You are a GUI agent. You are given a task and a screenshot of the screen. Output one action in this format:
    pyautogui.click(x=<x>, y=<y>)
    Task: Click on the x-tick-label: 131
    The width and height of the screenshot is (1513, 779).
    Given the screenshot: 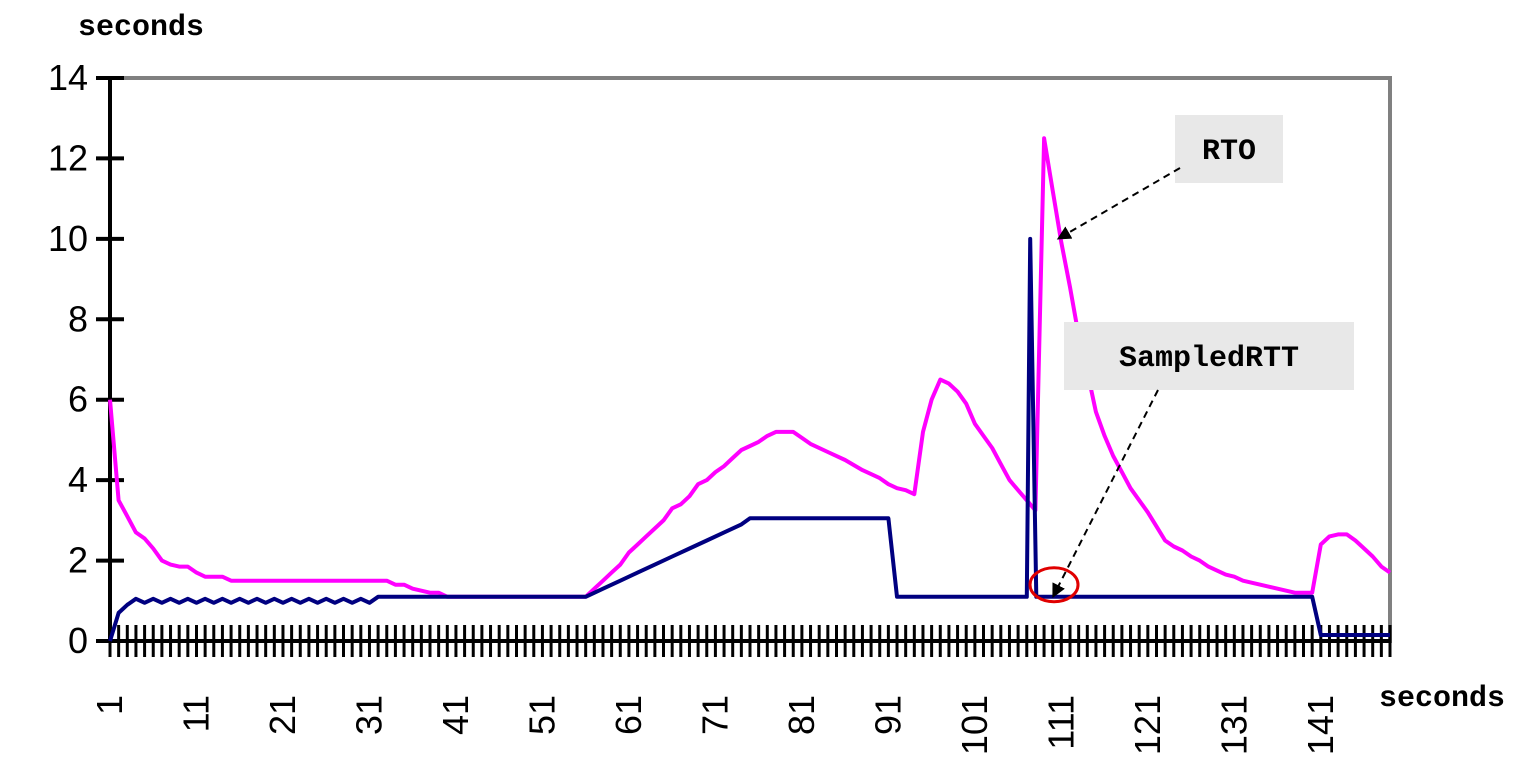 What is the action you would take?
    pyautogui.click(x=1233, y=725)
    